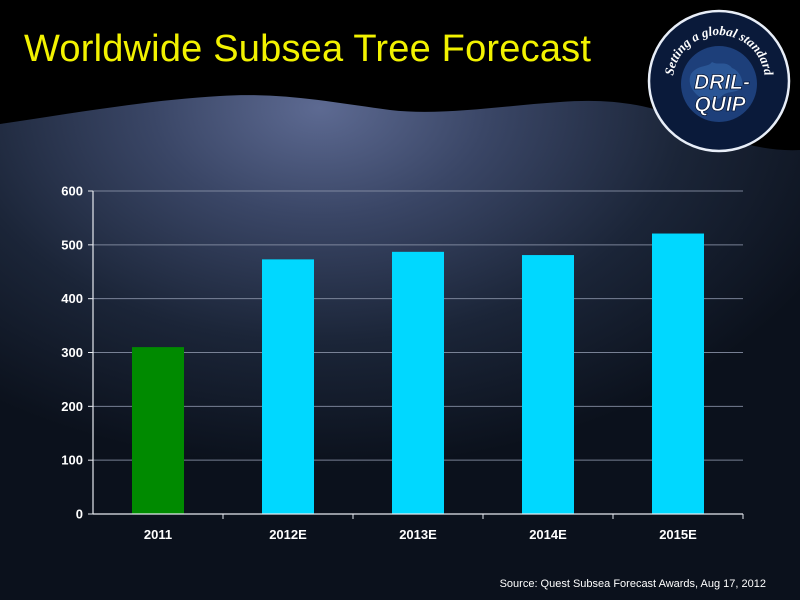  What do you see at coordinates (418, 382) in the screenshot?
I see `bar-2013e` at bounding box center [418, 382].